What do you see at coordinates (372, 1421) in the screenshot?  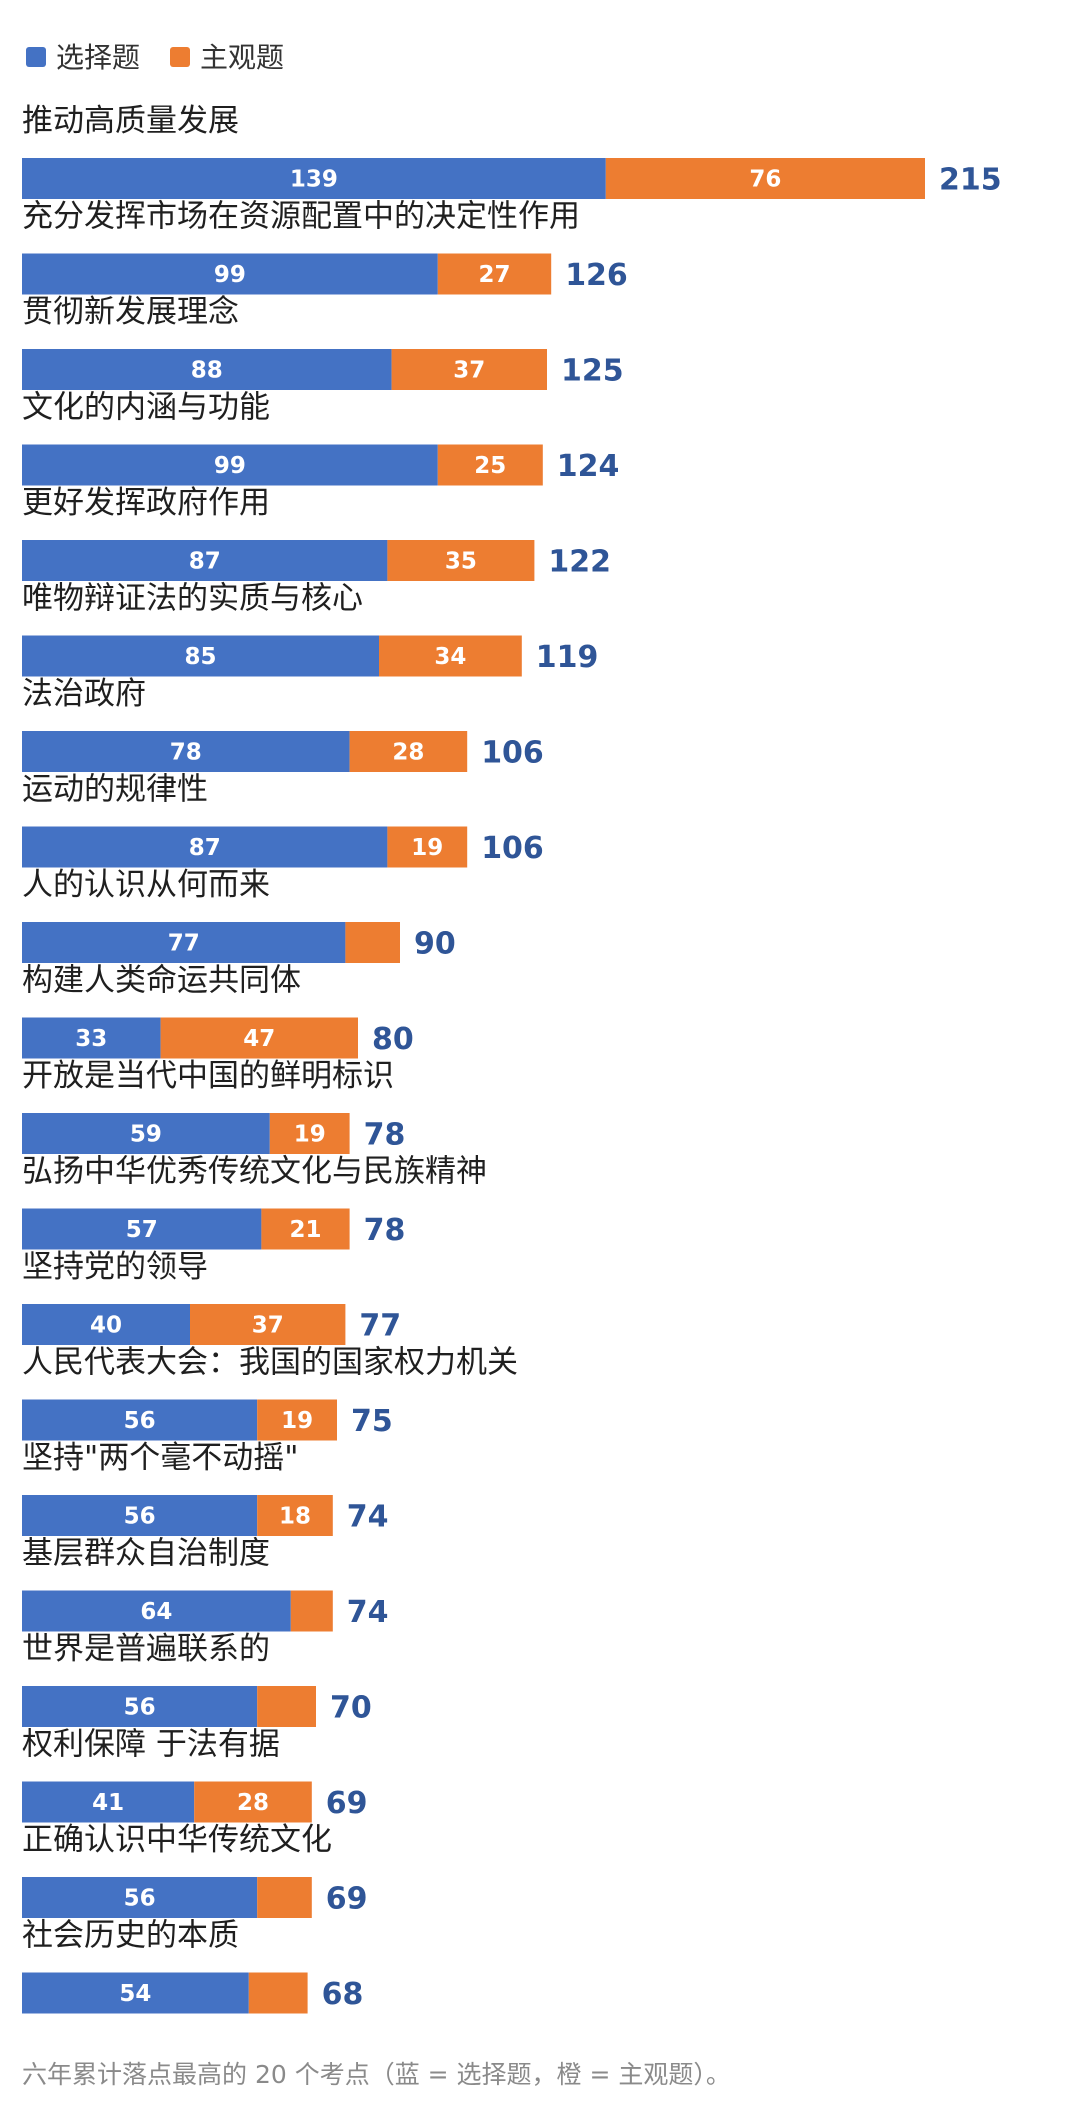 I see `bar-total-label: 75` at bounding box center [372, 1421].